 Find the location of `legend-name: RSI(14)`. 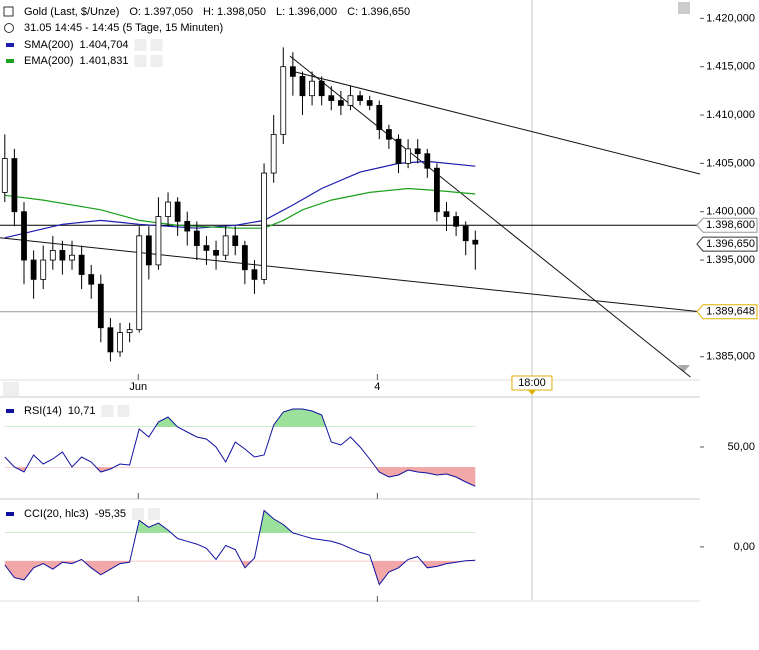

legend-name: RSI(14) is located at coordinates (43, 411).